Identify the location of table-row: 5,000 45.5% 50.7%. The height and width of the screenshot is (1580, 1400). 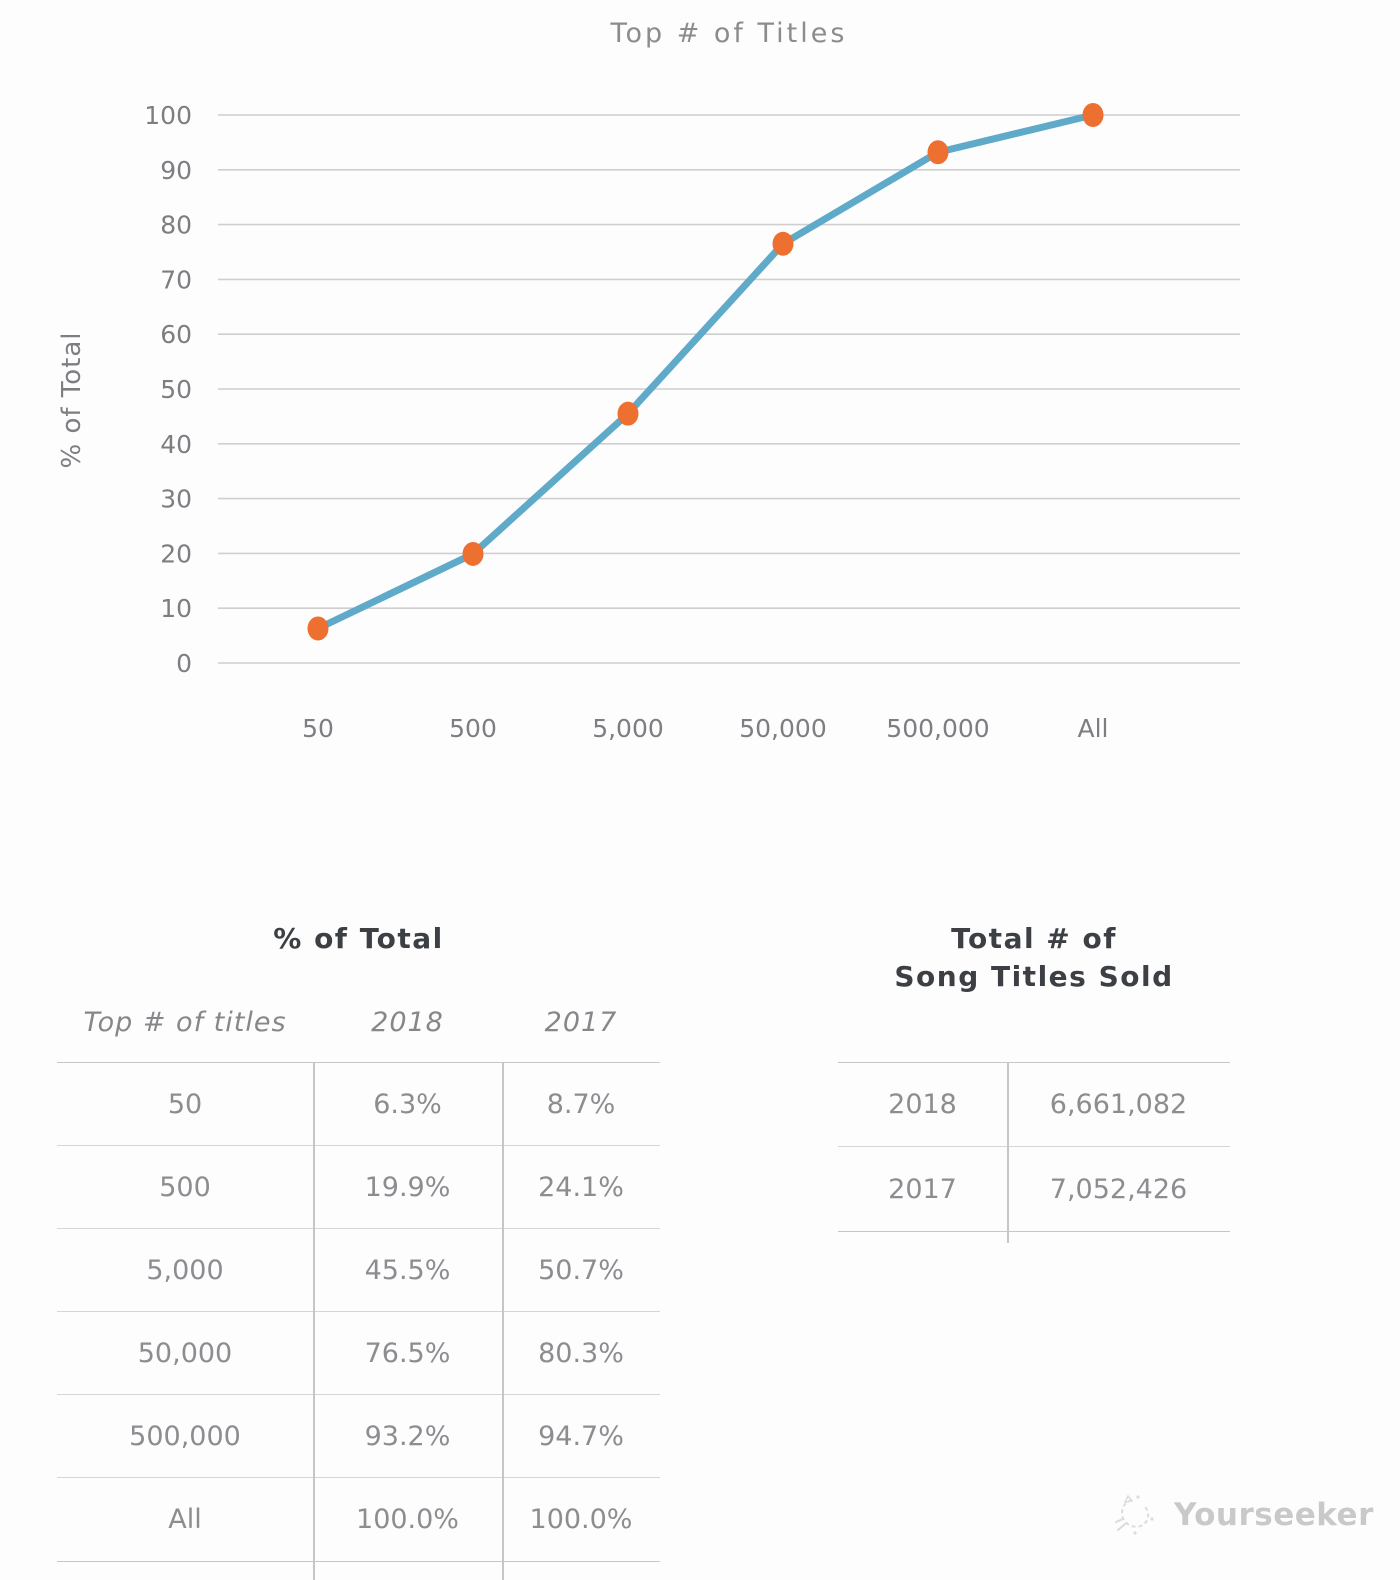
(358, 1270).